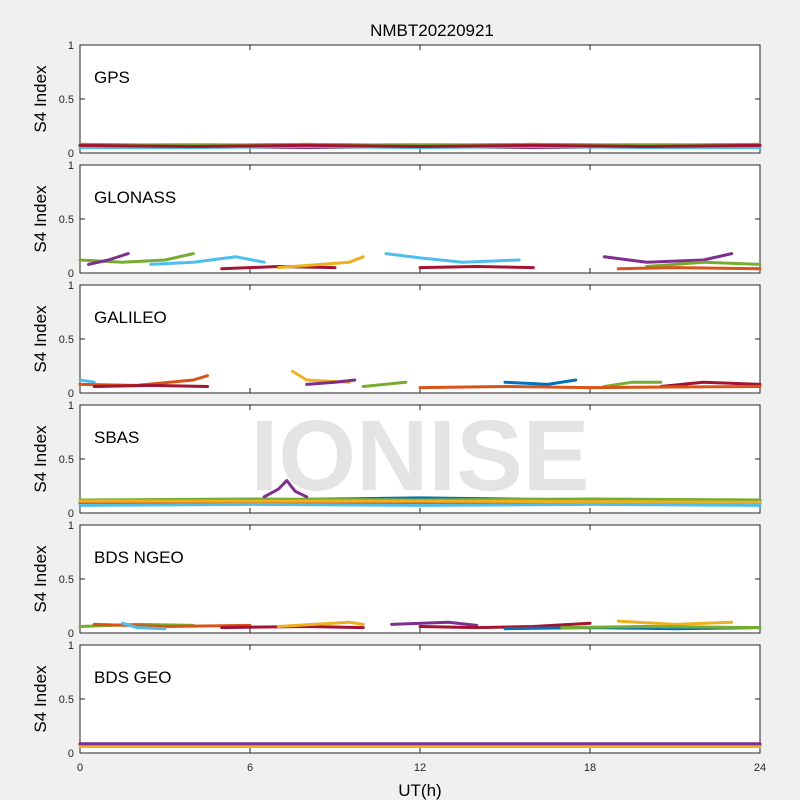  I want to click on panel-label: SBAS, so click(116, 437).